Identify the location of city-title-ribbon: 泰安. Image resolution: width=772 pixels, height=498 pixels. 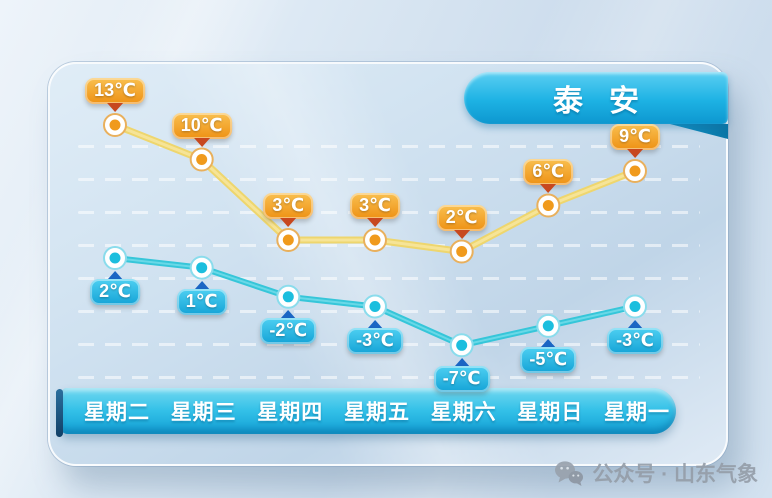
(596, 98).